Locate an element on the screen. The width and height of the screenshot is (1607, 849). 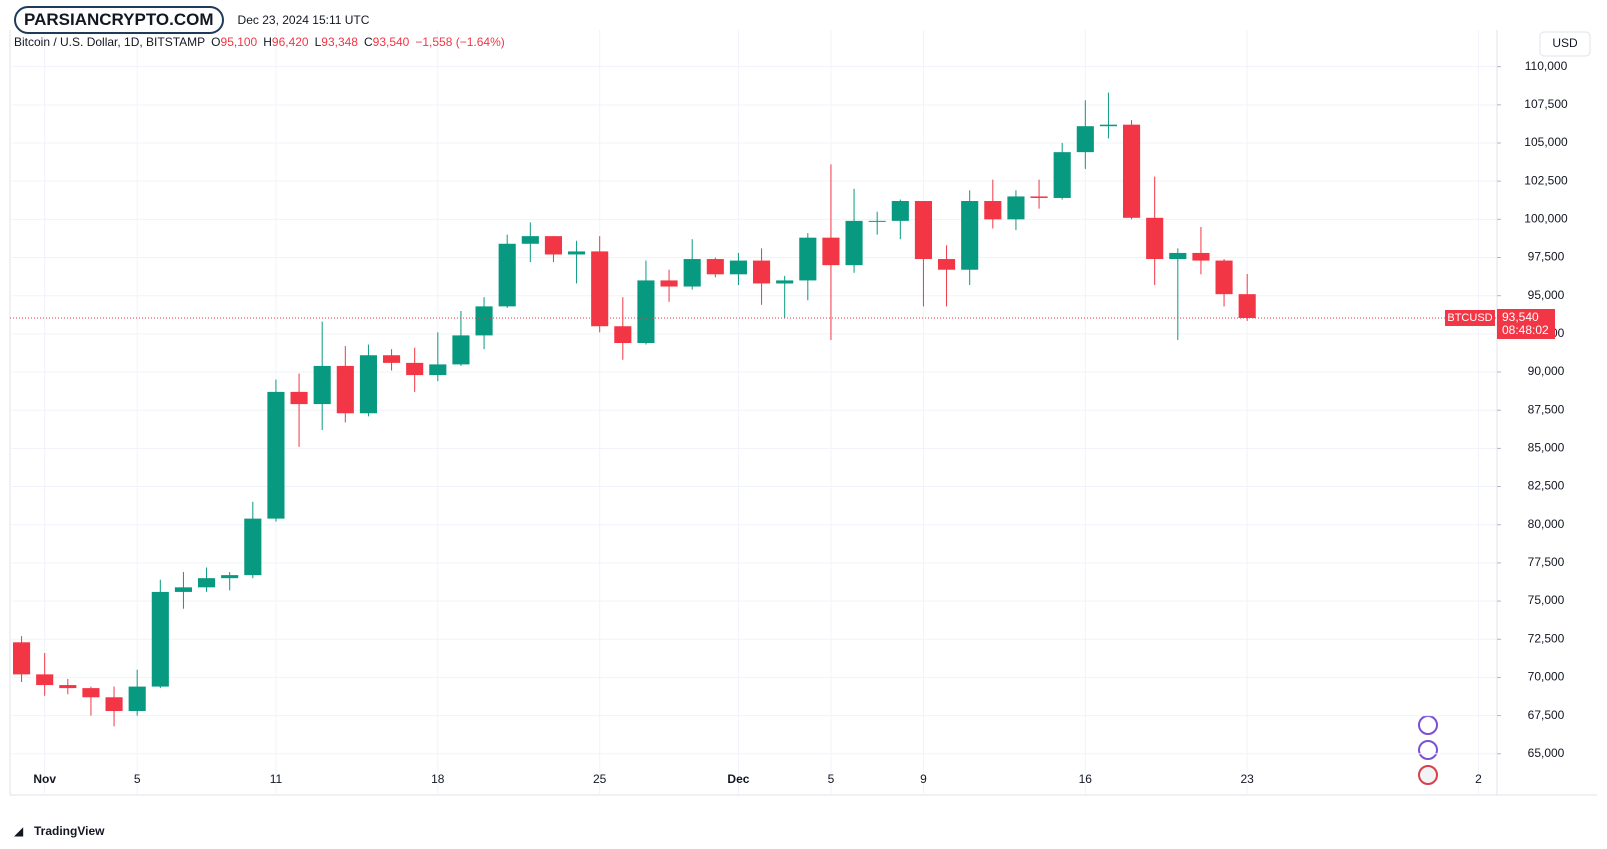
x-tick-label: 9 is located at coordinates (923, 779).